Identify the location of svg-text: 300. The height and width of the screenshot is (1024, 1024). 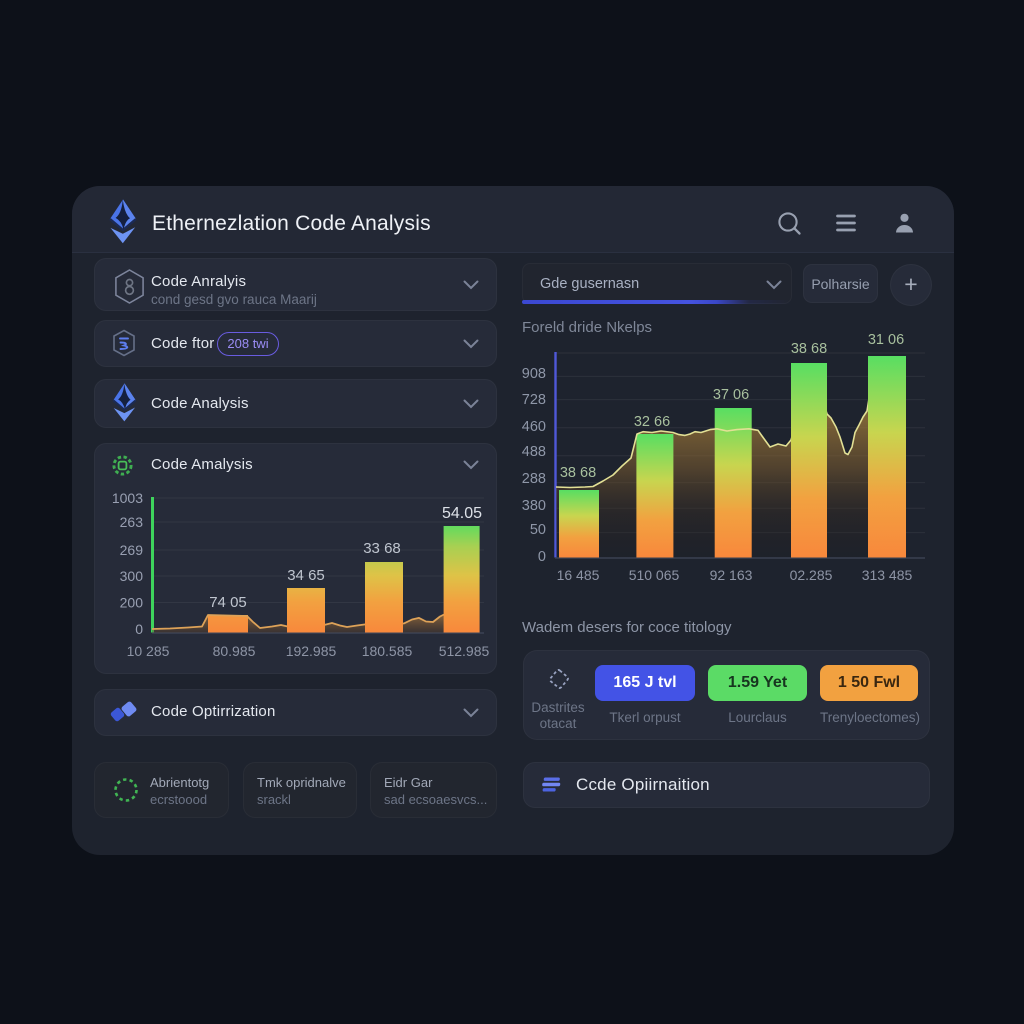
(132, 576).